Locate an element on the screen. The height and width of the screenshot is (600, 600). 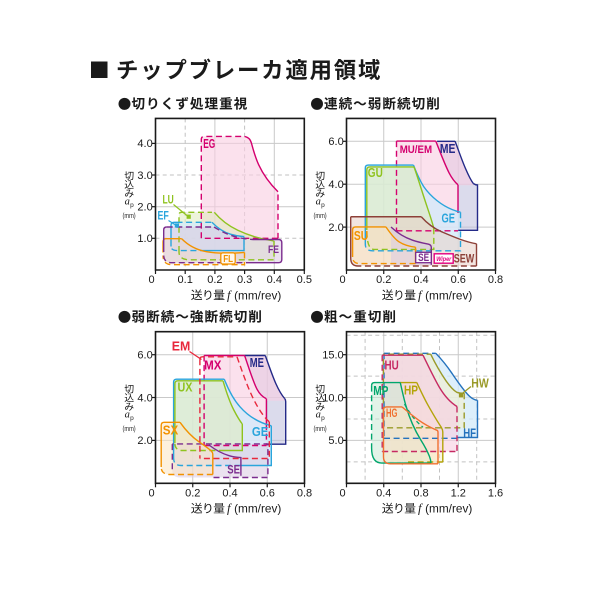
svg-text: HG is located at coordinates (391, 414).